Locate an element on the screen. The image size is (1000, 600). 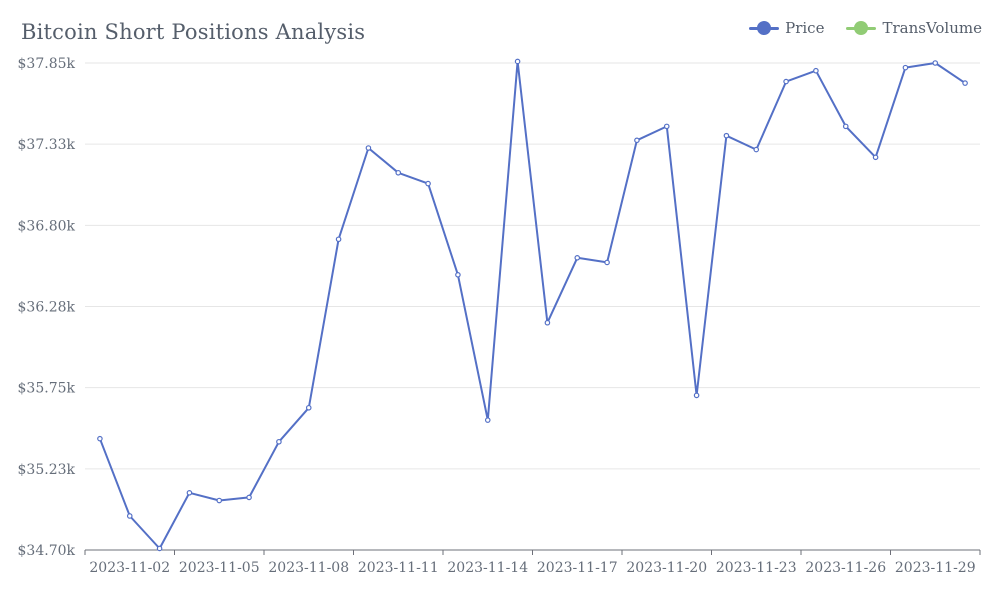
legend-swatch-price is located at coordinates (764, 28).